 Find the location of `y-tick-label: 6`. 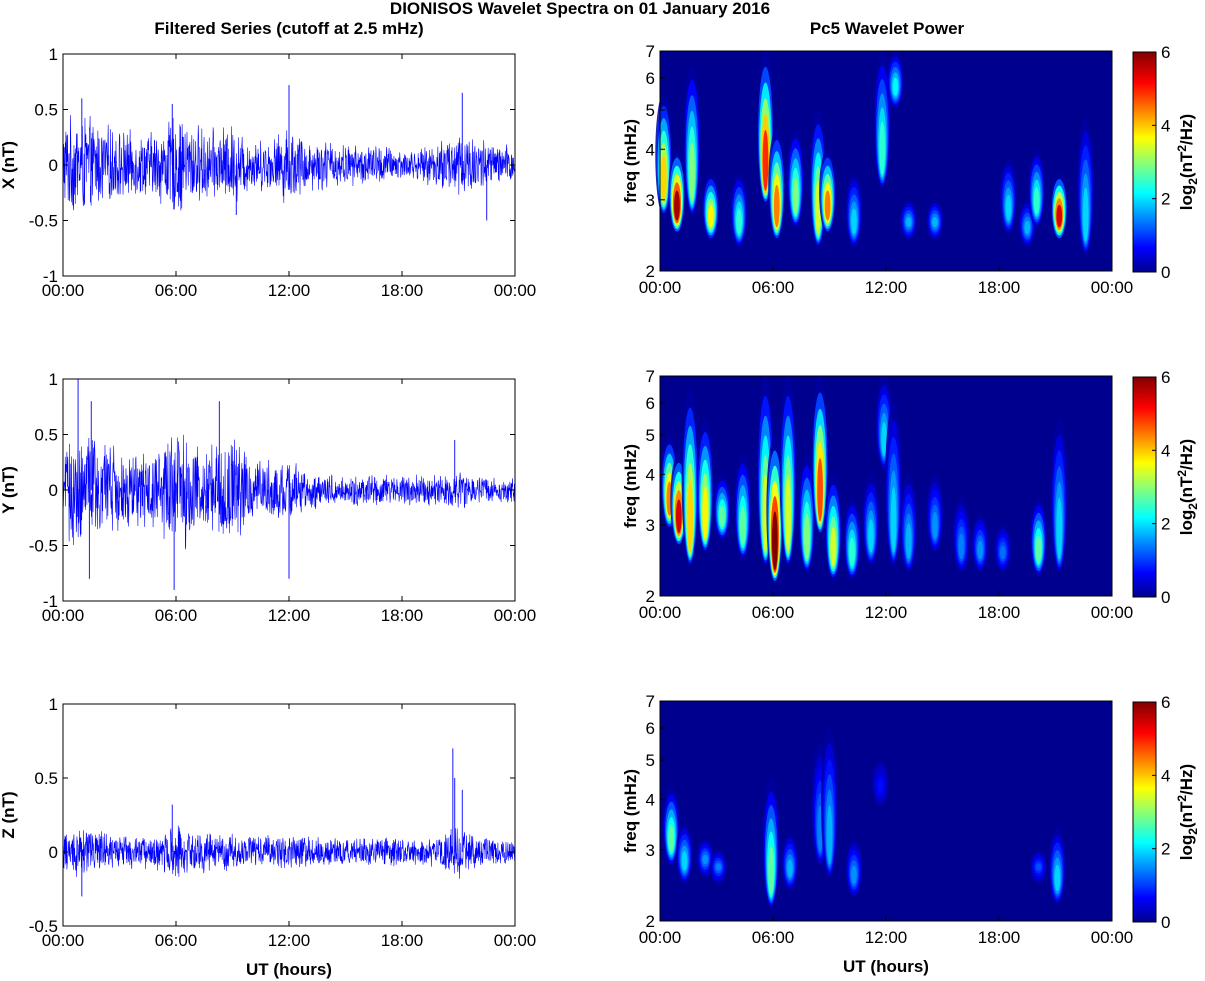

y-tick-label: 6 is located at coordinates (650, 728).